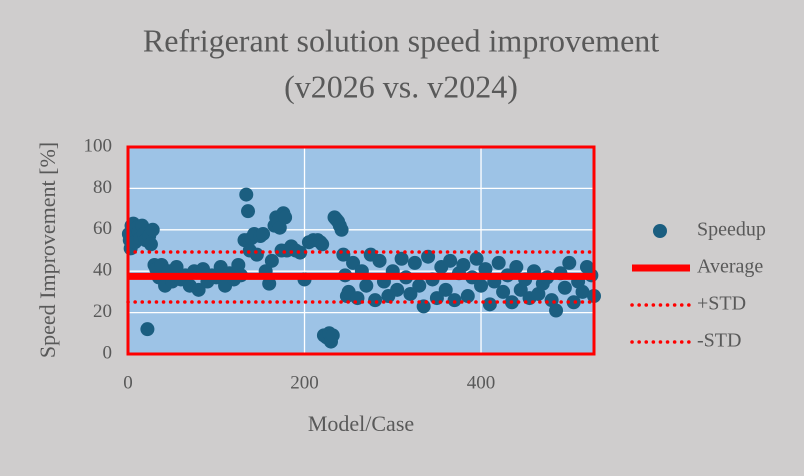  Describe the element at coordinates (98, 145) in the screenshot. I see `y-tick-label: 100` at that location.